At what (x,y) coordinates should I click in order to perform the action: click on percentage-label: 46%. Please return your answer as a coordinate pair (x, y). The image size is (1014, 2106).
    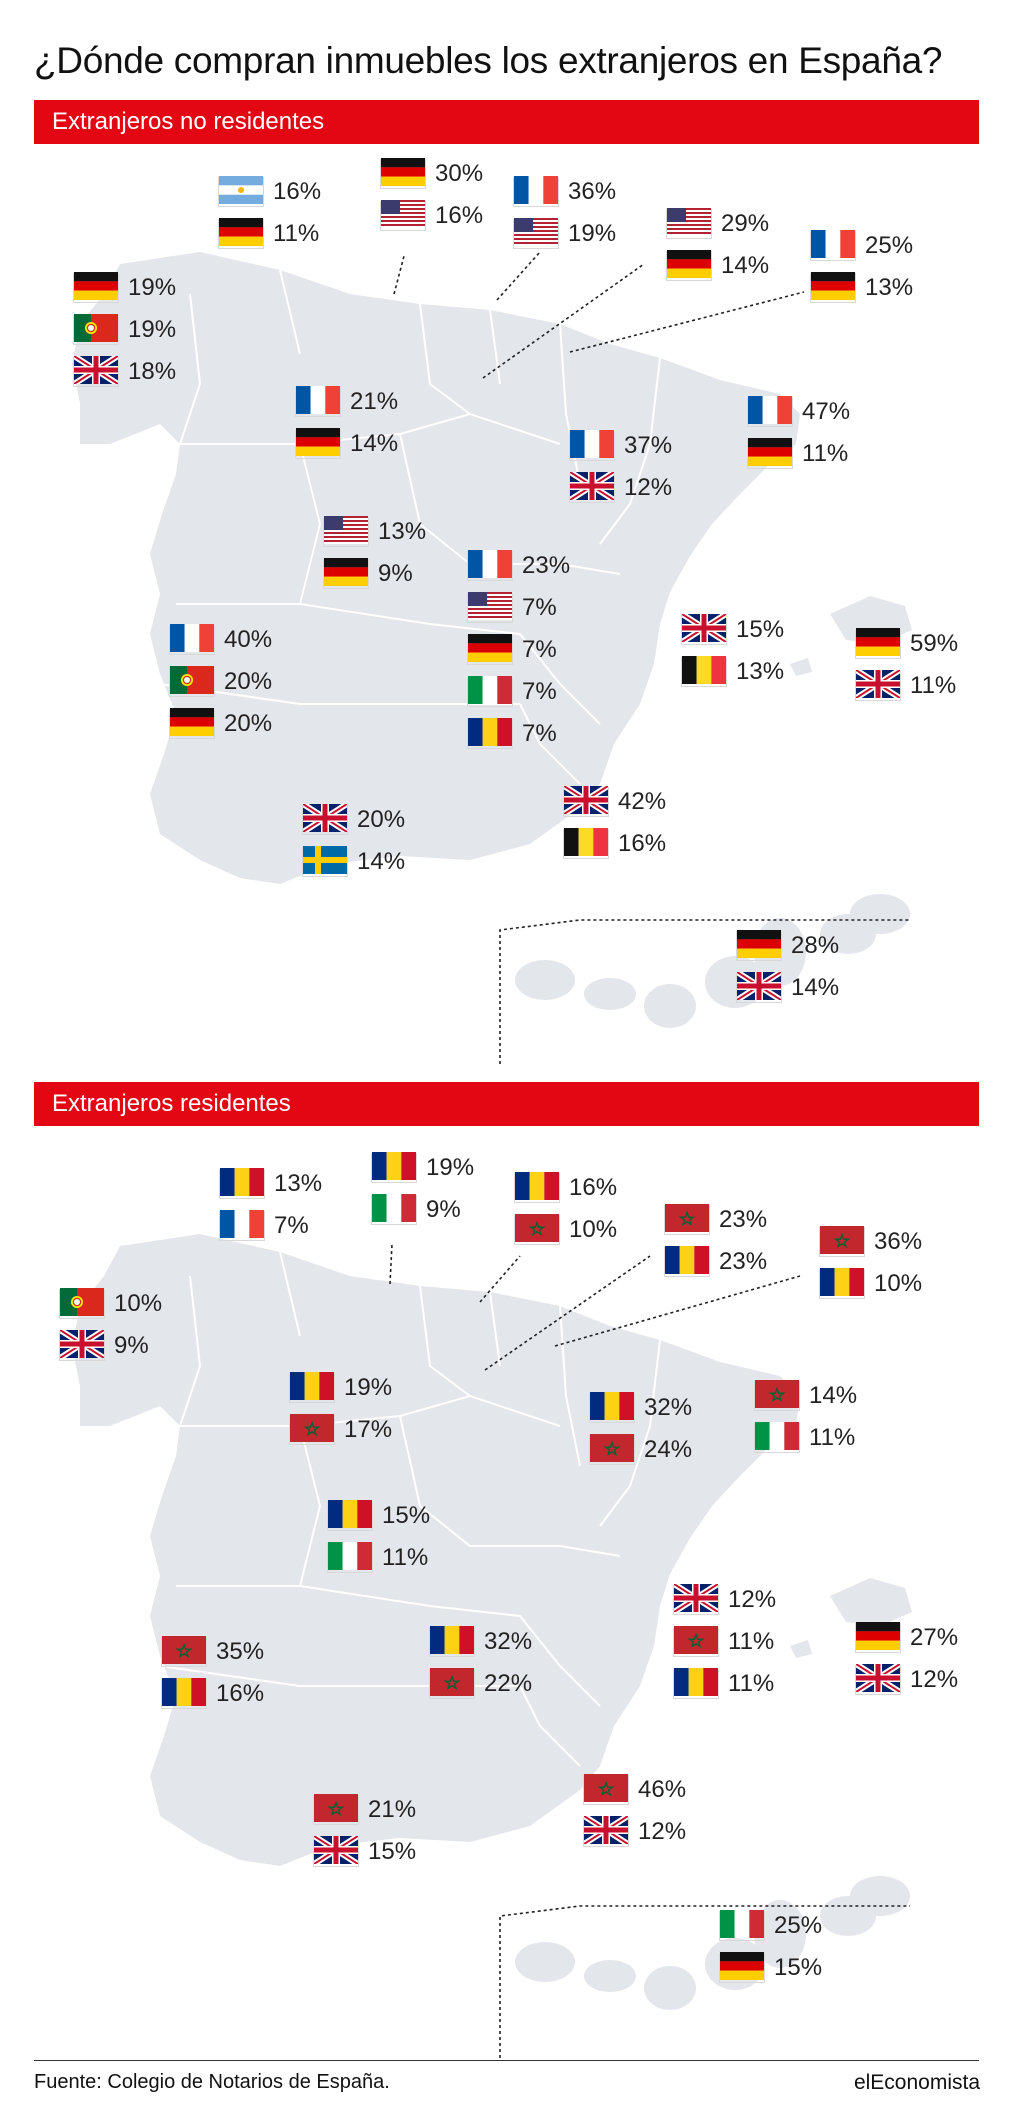
    Looking at the image, I should click on (662, 1789).